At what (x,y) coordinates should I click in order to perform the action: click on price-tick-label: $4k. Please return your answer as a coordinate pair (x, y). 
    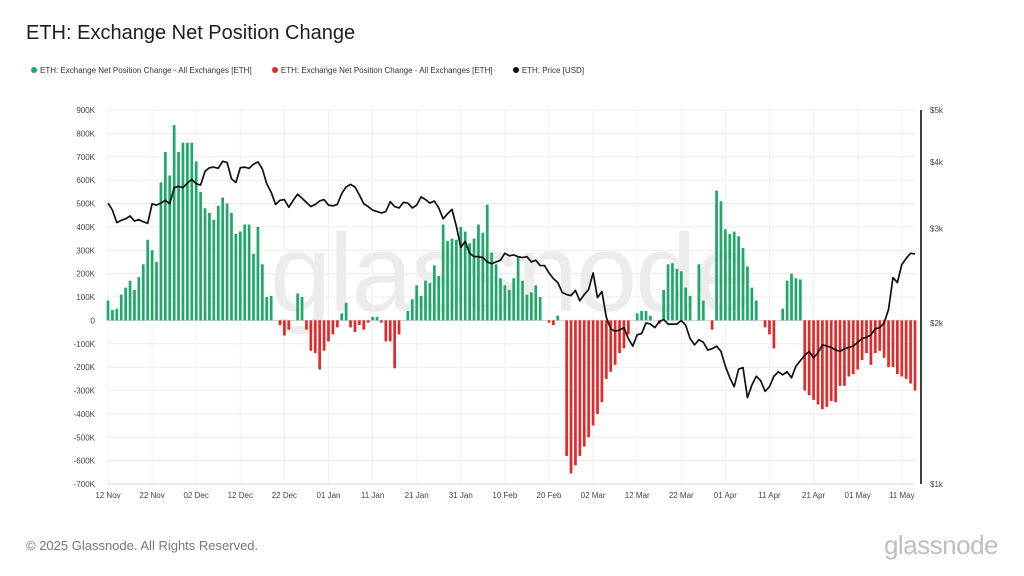
    Looking at the image, I should click on (937, 162).